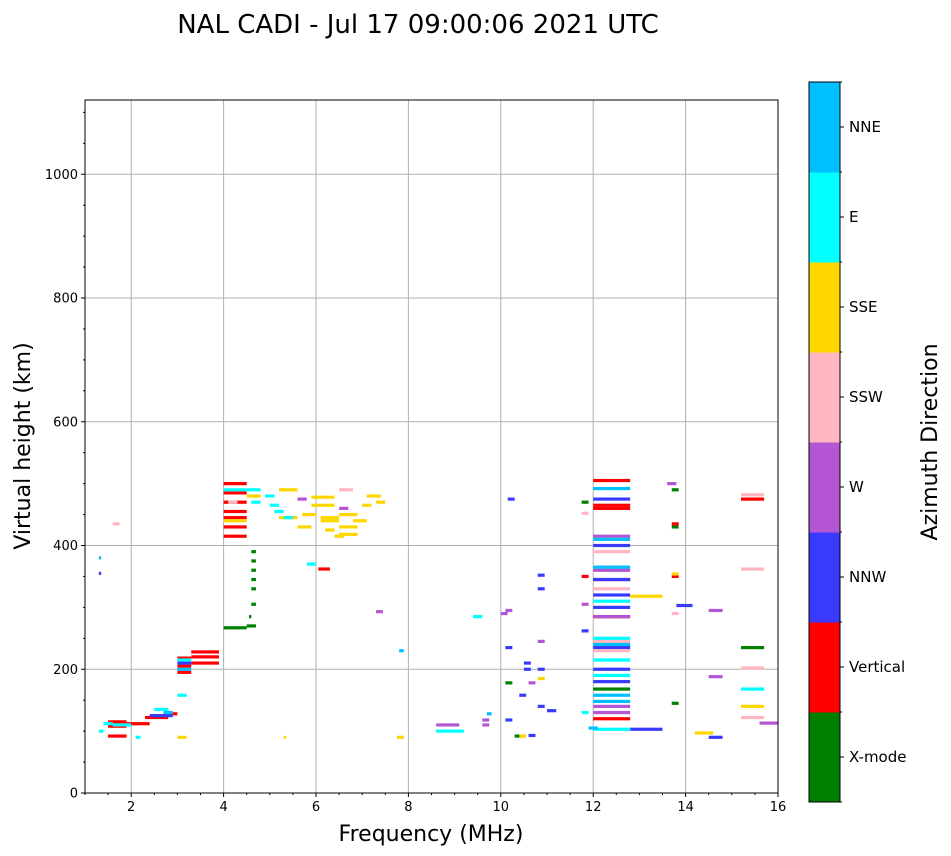  I want to click on colorbar-tick-label: W, so click(856, 487).